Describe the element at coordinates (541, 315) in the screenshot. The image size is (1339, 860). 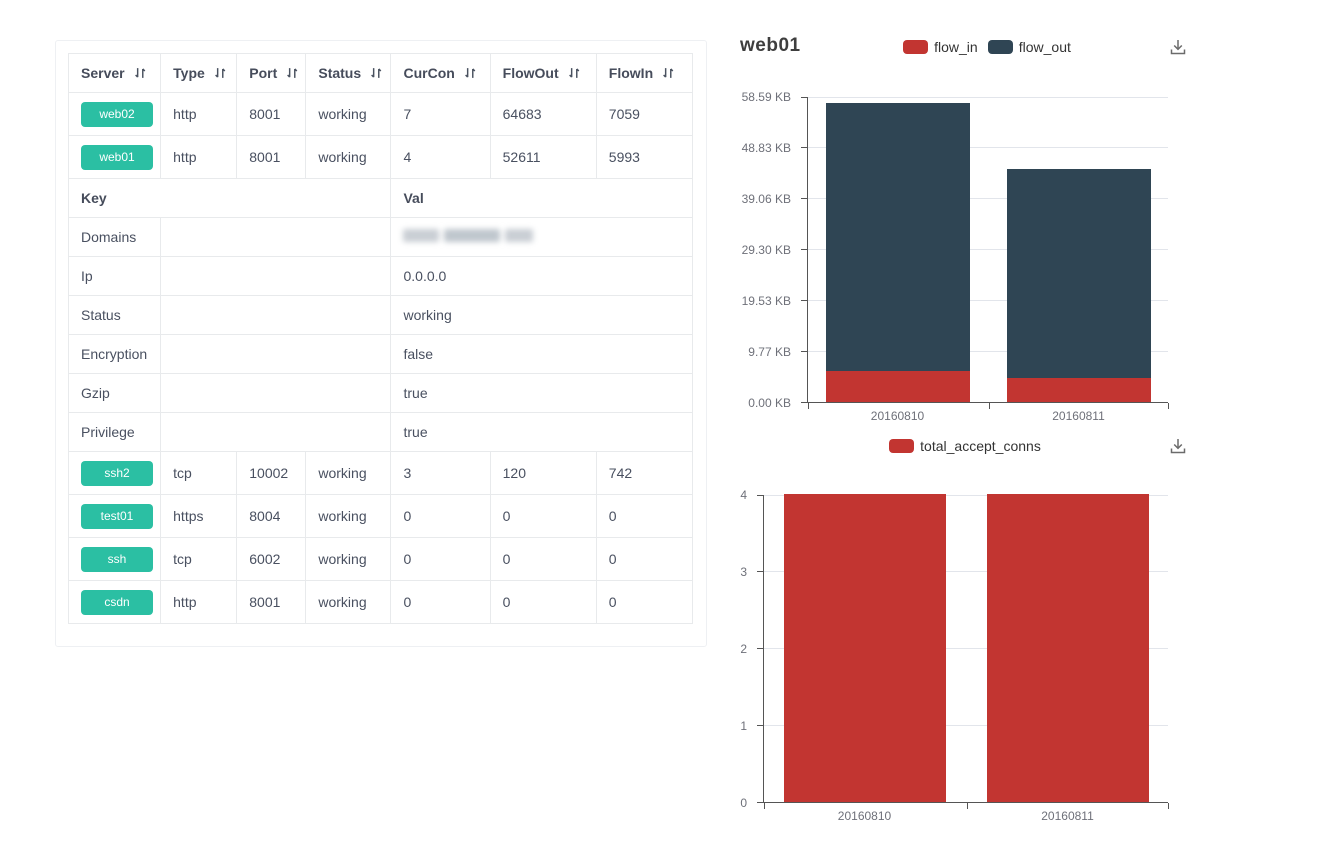
I see `kv-val: working` at that location.